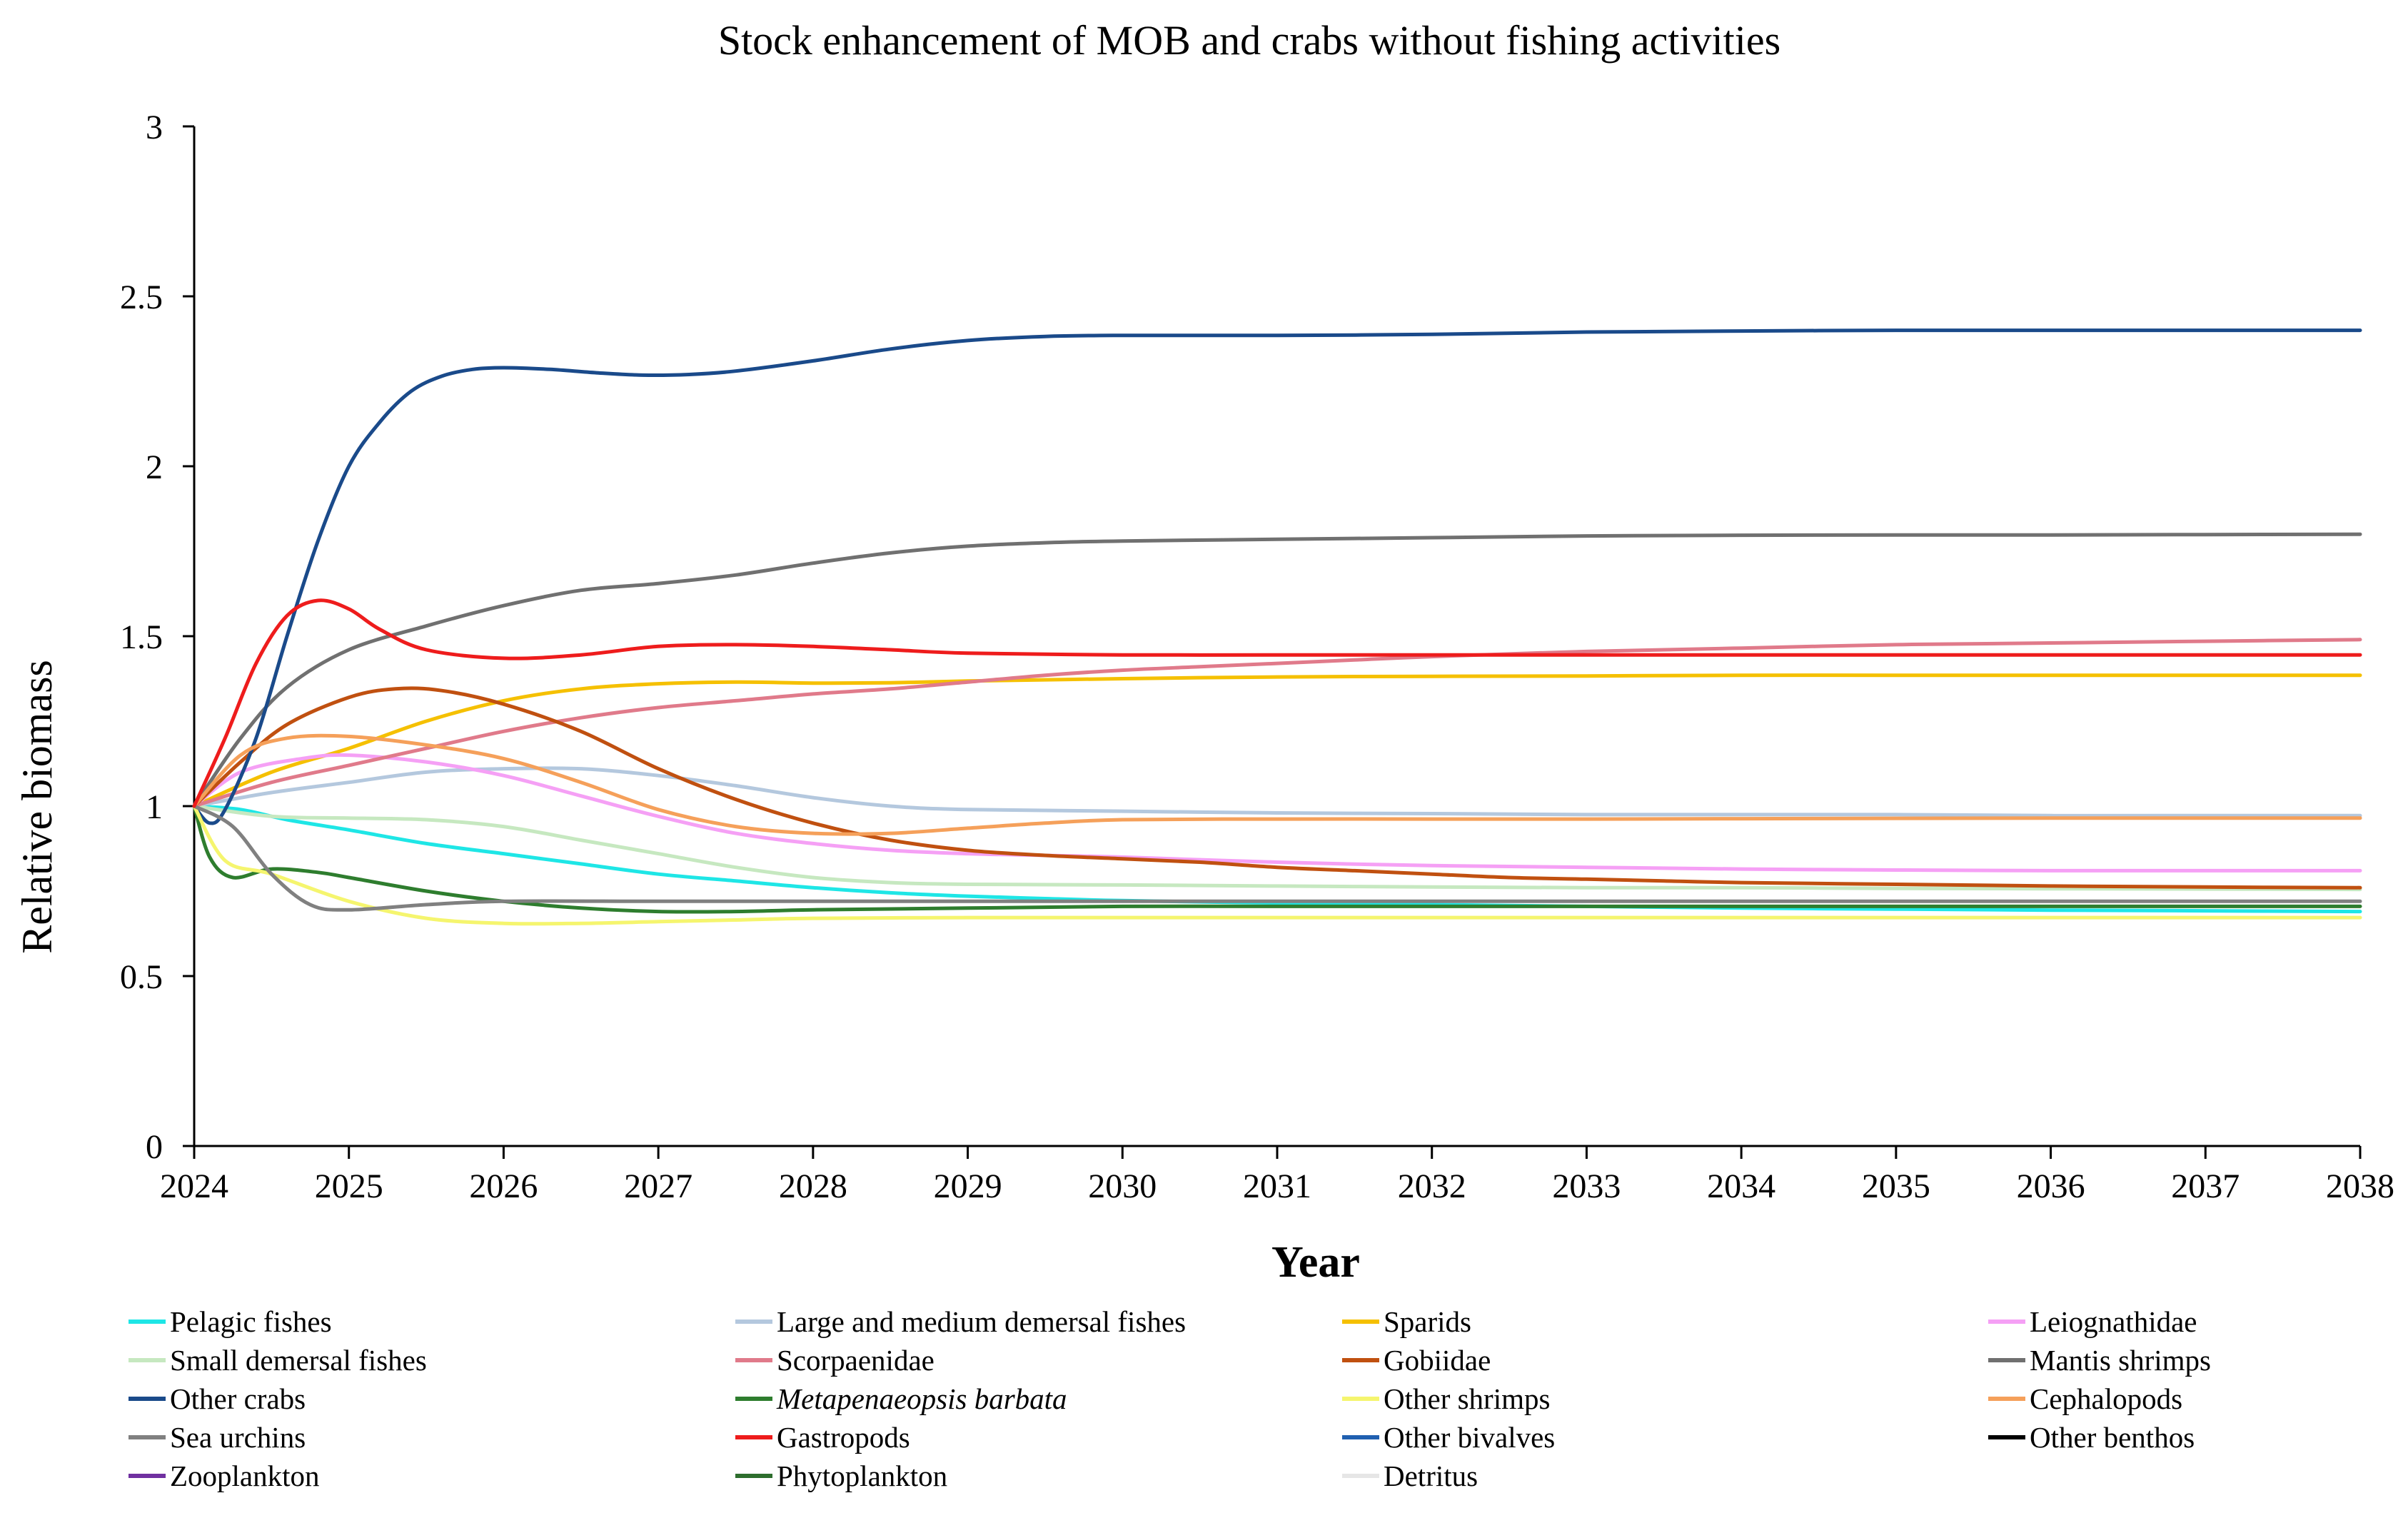  I want to click on x-tick-label: 2030, so click(1122, 1186).